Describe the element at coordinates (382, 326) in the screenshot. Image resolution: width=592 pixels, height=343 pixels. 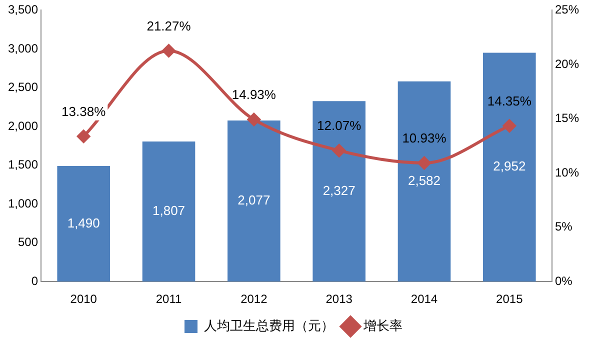
I see `legend-label: 增长率` at that location.